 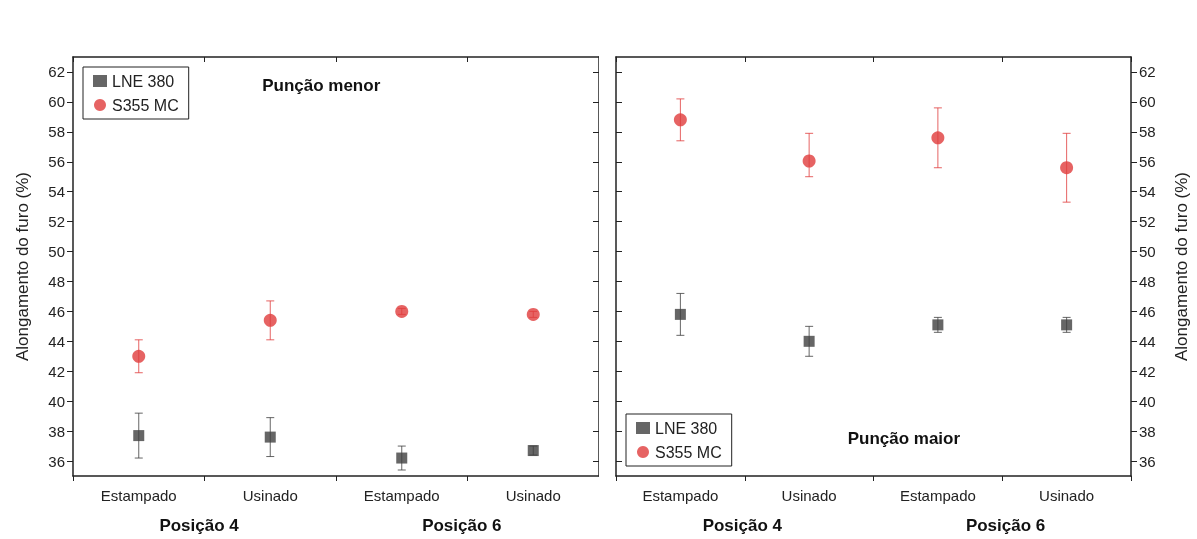 What do you see at coordinates (1147, 72) in the screenshot?
I see `y2-tick-label: 62` at bounding box center [1147, 72].